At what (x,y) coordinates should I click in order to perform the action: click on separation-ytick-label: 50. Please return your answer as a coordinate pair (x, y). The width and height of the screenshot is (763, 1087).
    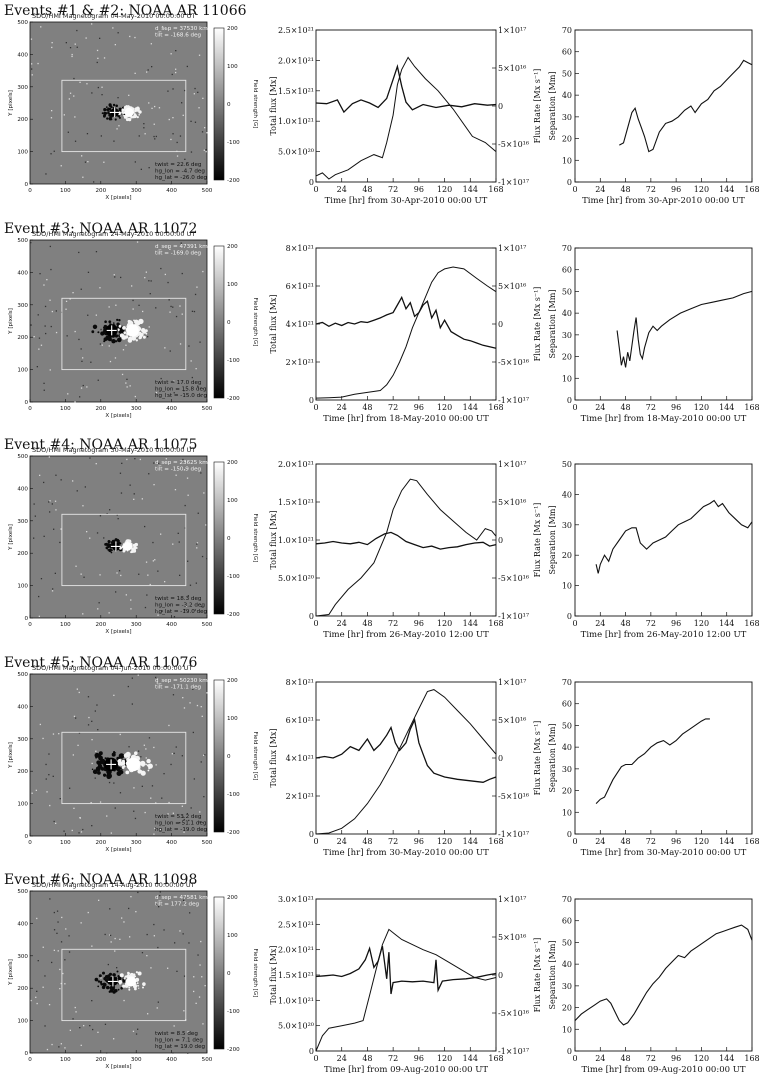
    Looking at the image, I should click on (567, 725).